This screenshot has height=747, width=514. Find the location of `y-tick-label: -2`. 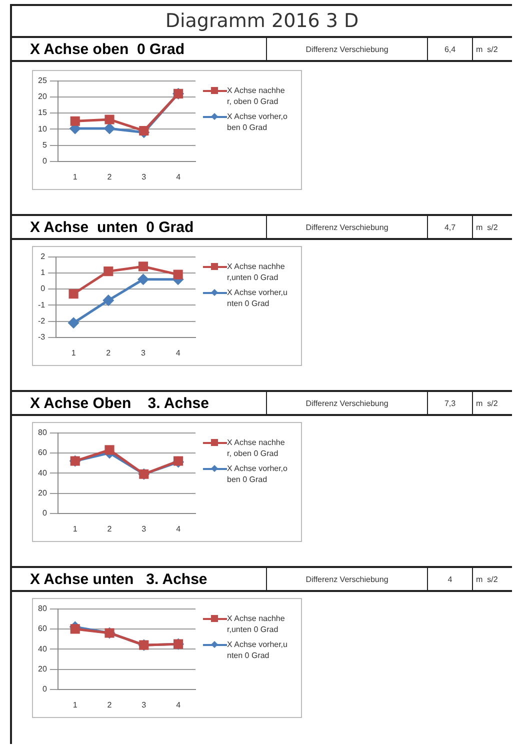

y-tick-label: -2 is located at coordinates (42, 321).